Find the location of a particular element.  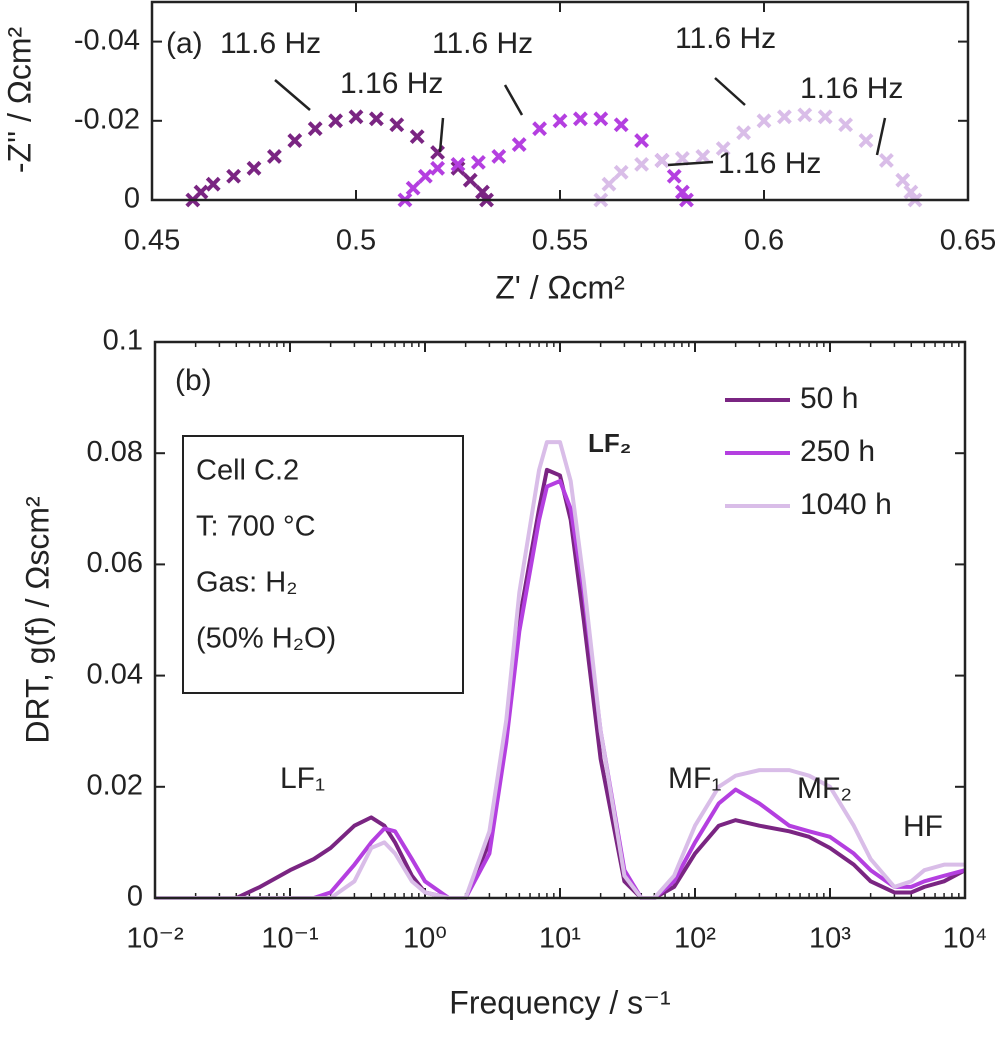

x-tick-label: 10³ is located at coordinates (830, 939).